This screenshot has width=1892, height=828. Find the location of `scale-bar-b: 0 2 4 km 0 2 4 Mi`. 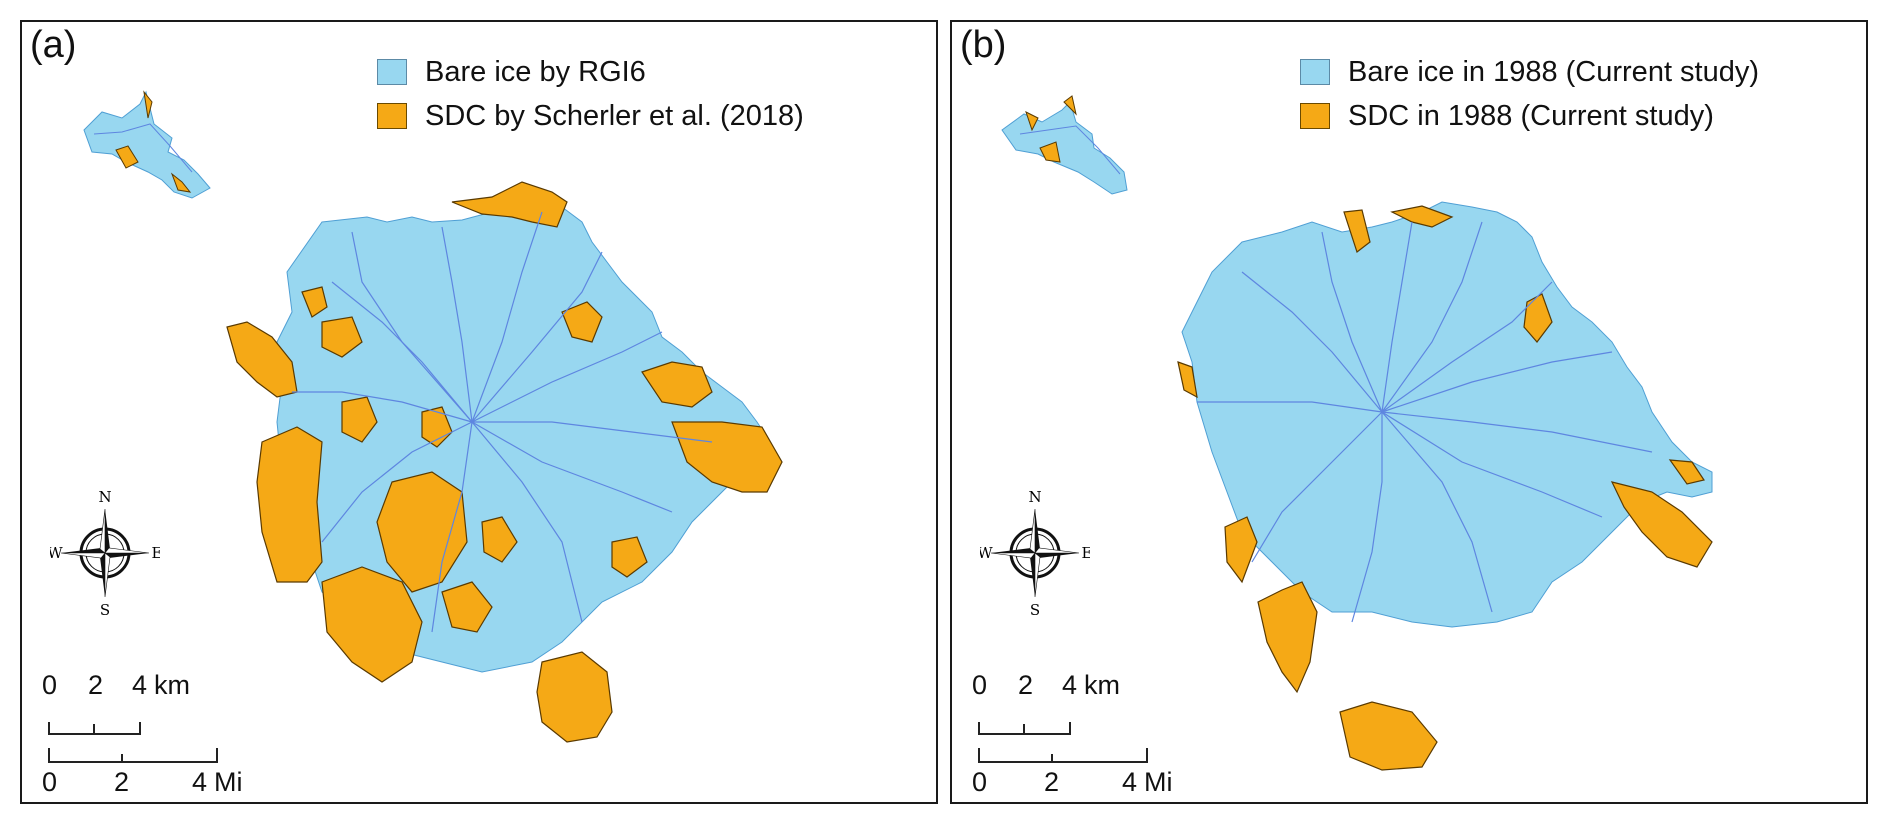

scale-bar-b: 0 2 4 km 0 2 4 Mi is located at coordinates (1102, 732).